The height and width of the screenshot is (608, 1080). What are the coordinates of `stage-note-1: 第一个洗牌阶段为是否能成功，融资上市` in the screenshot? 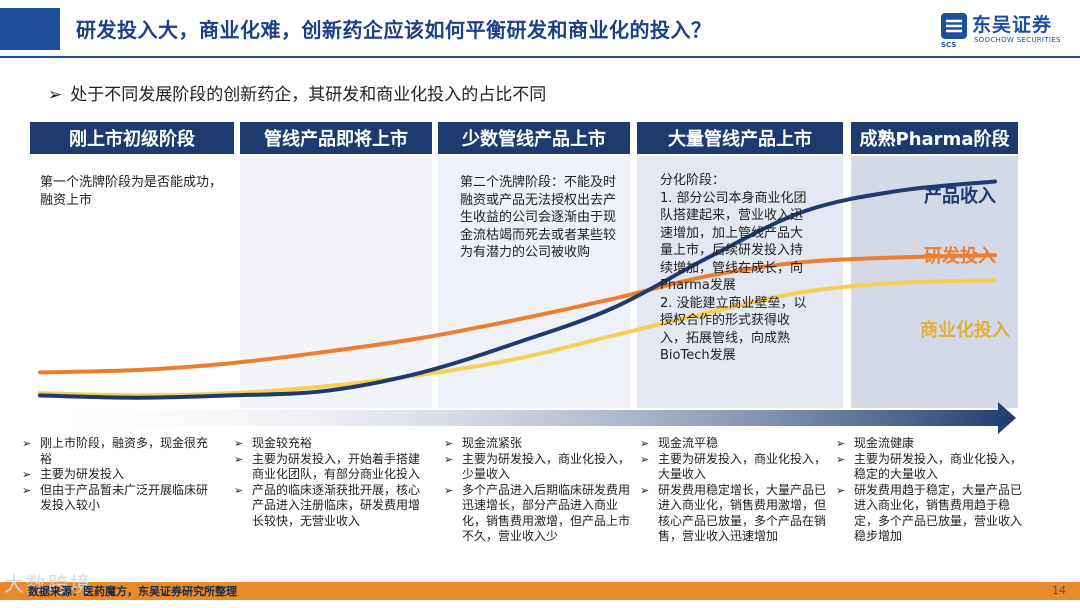 It's located at (131, 191).